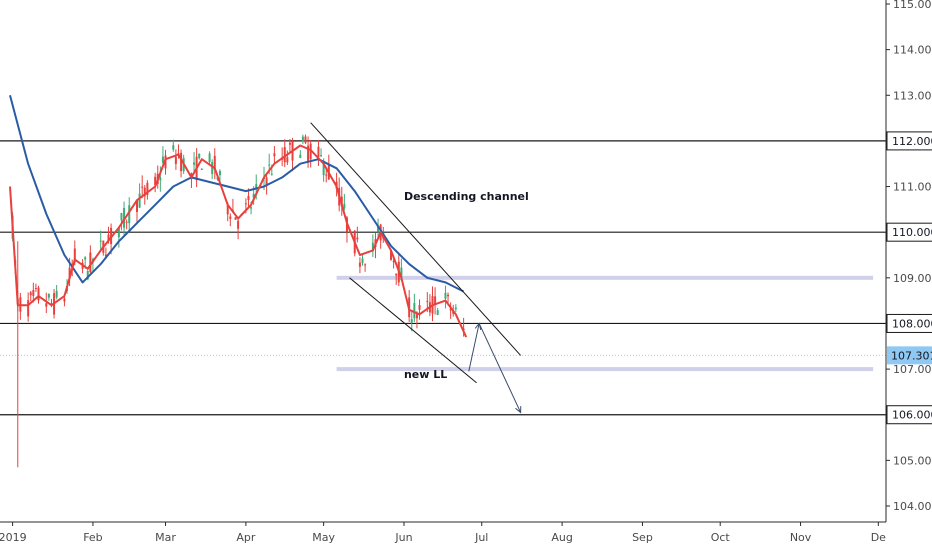 The image size is (932, 550). What do you see at coordinates (912, 95) in the screenshot?
I see `y-tick-label: 113.000` at bounding box center [912, 95].